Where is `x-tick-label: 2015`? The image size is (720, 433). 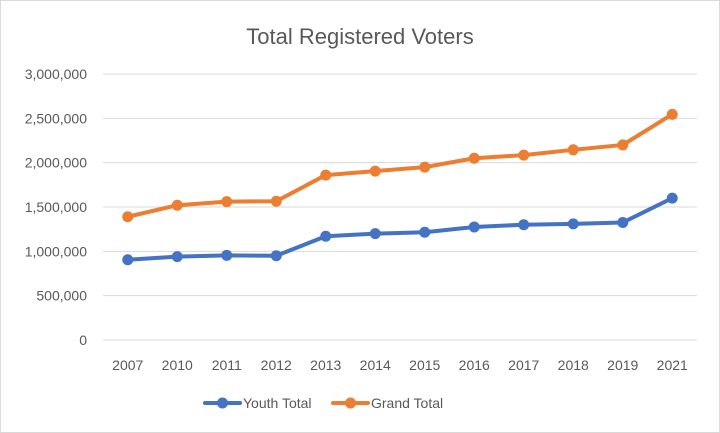 x-tick-label: 2015 is located at coordinates (424, 365).